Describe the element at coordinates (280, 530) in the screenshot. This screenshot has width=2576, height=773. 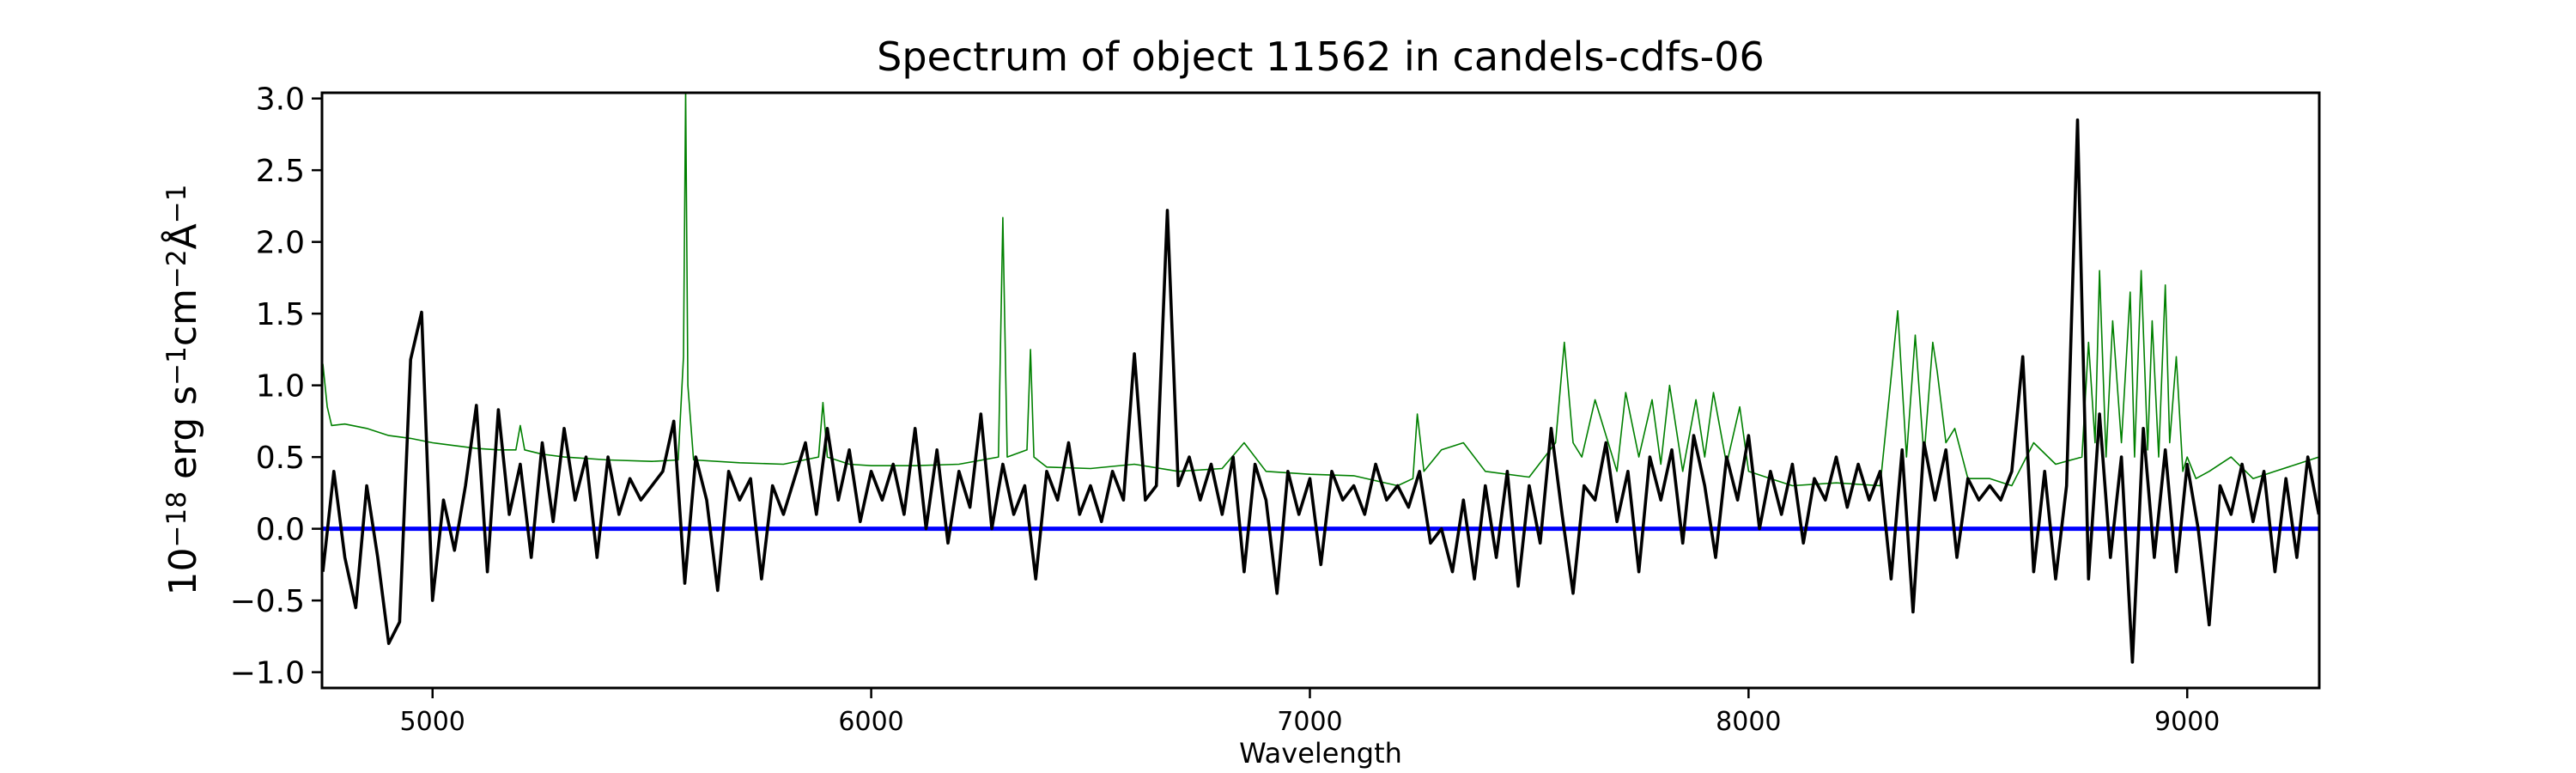
I see `y-tick-label: 0.0` at that location.